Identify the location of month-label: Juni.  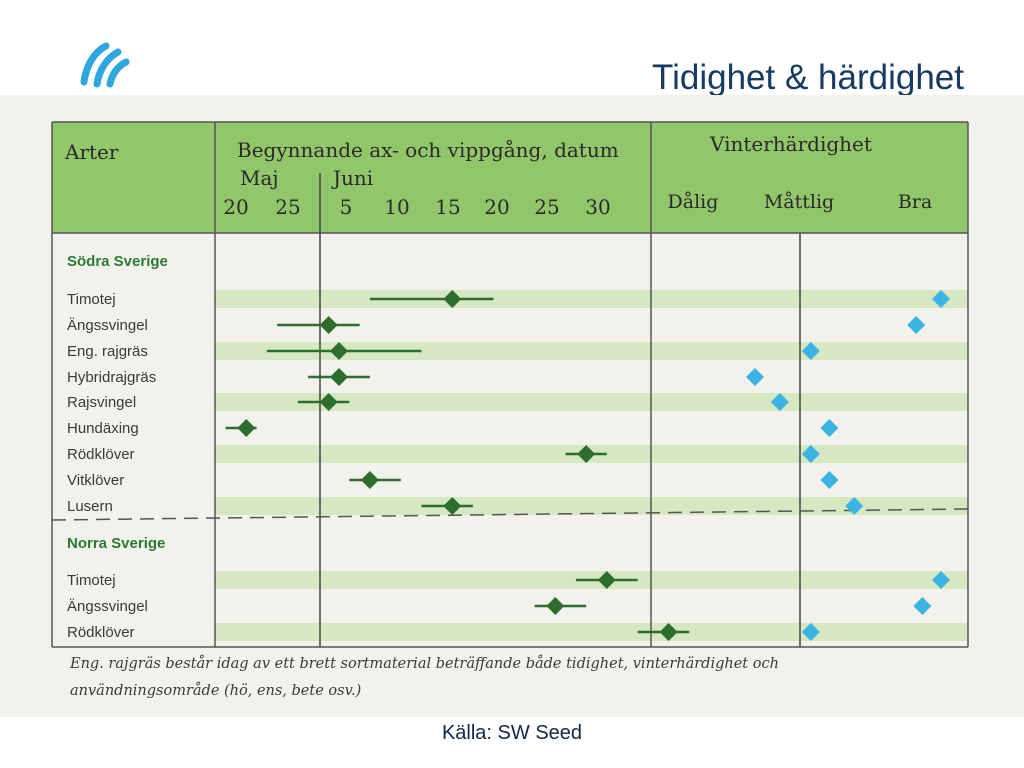
(352, 178).